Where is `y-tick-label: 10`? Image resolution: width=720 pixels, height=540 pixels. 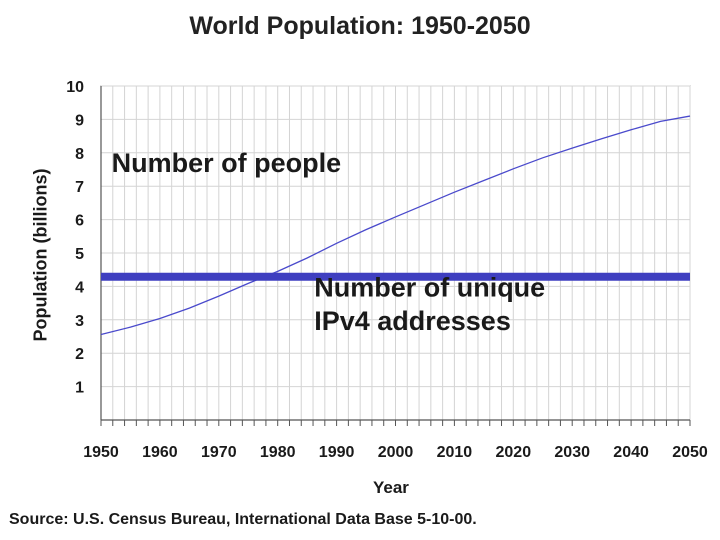 y-tick-label: 10 is located at coordinates (75, 87).